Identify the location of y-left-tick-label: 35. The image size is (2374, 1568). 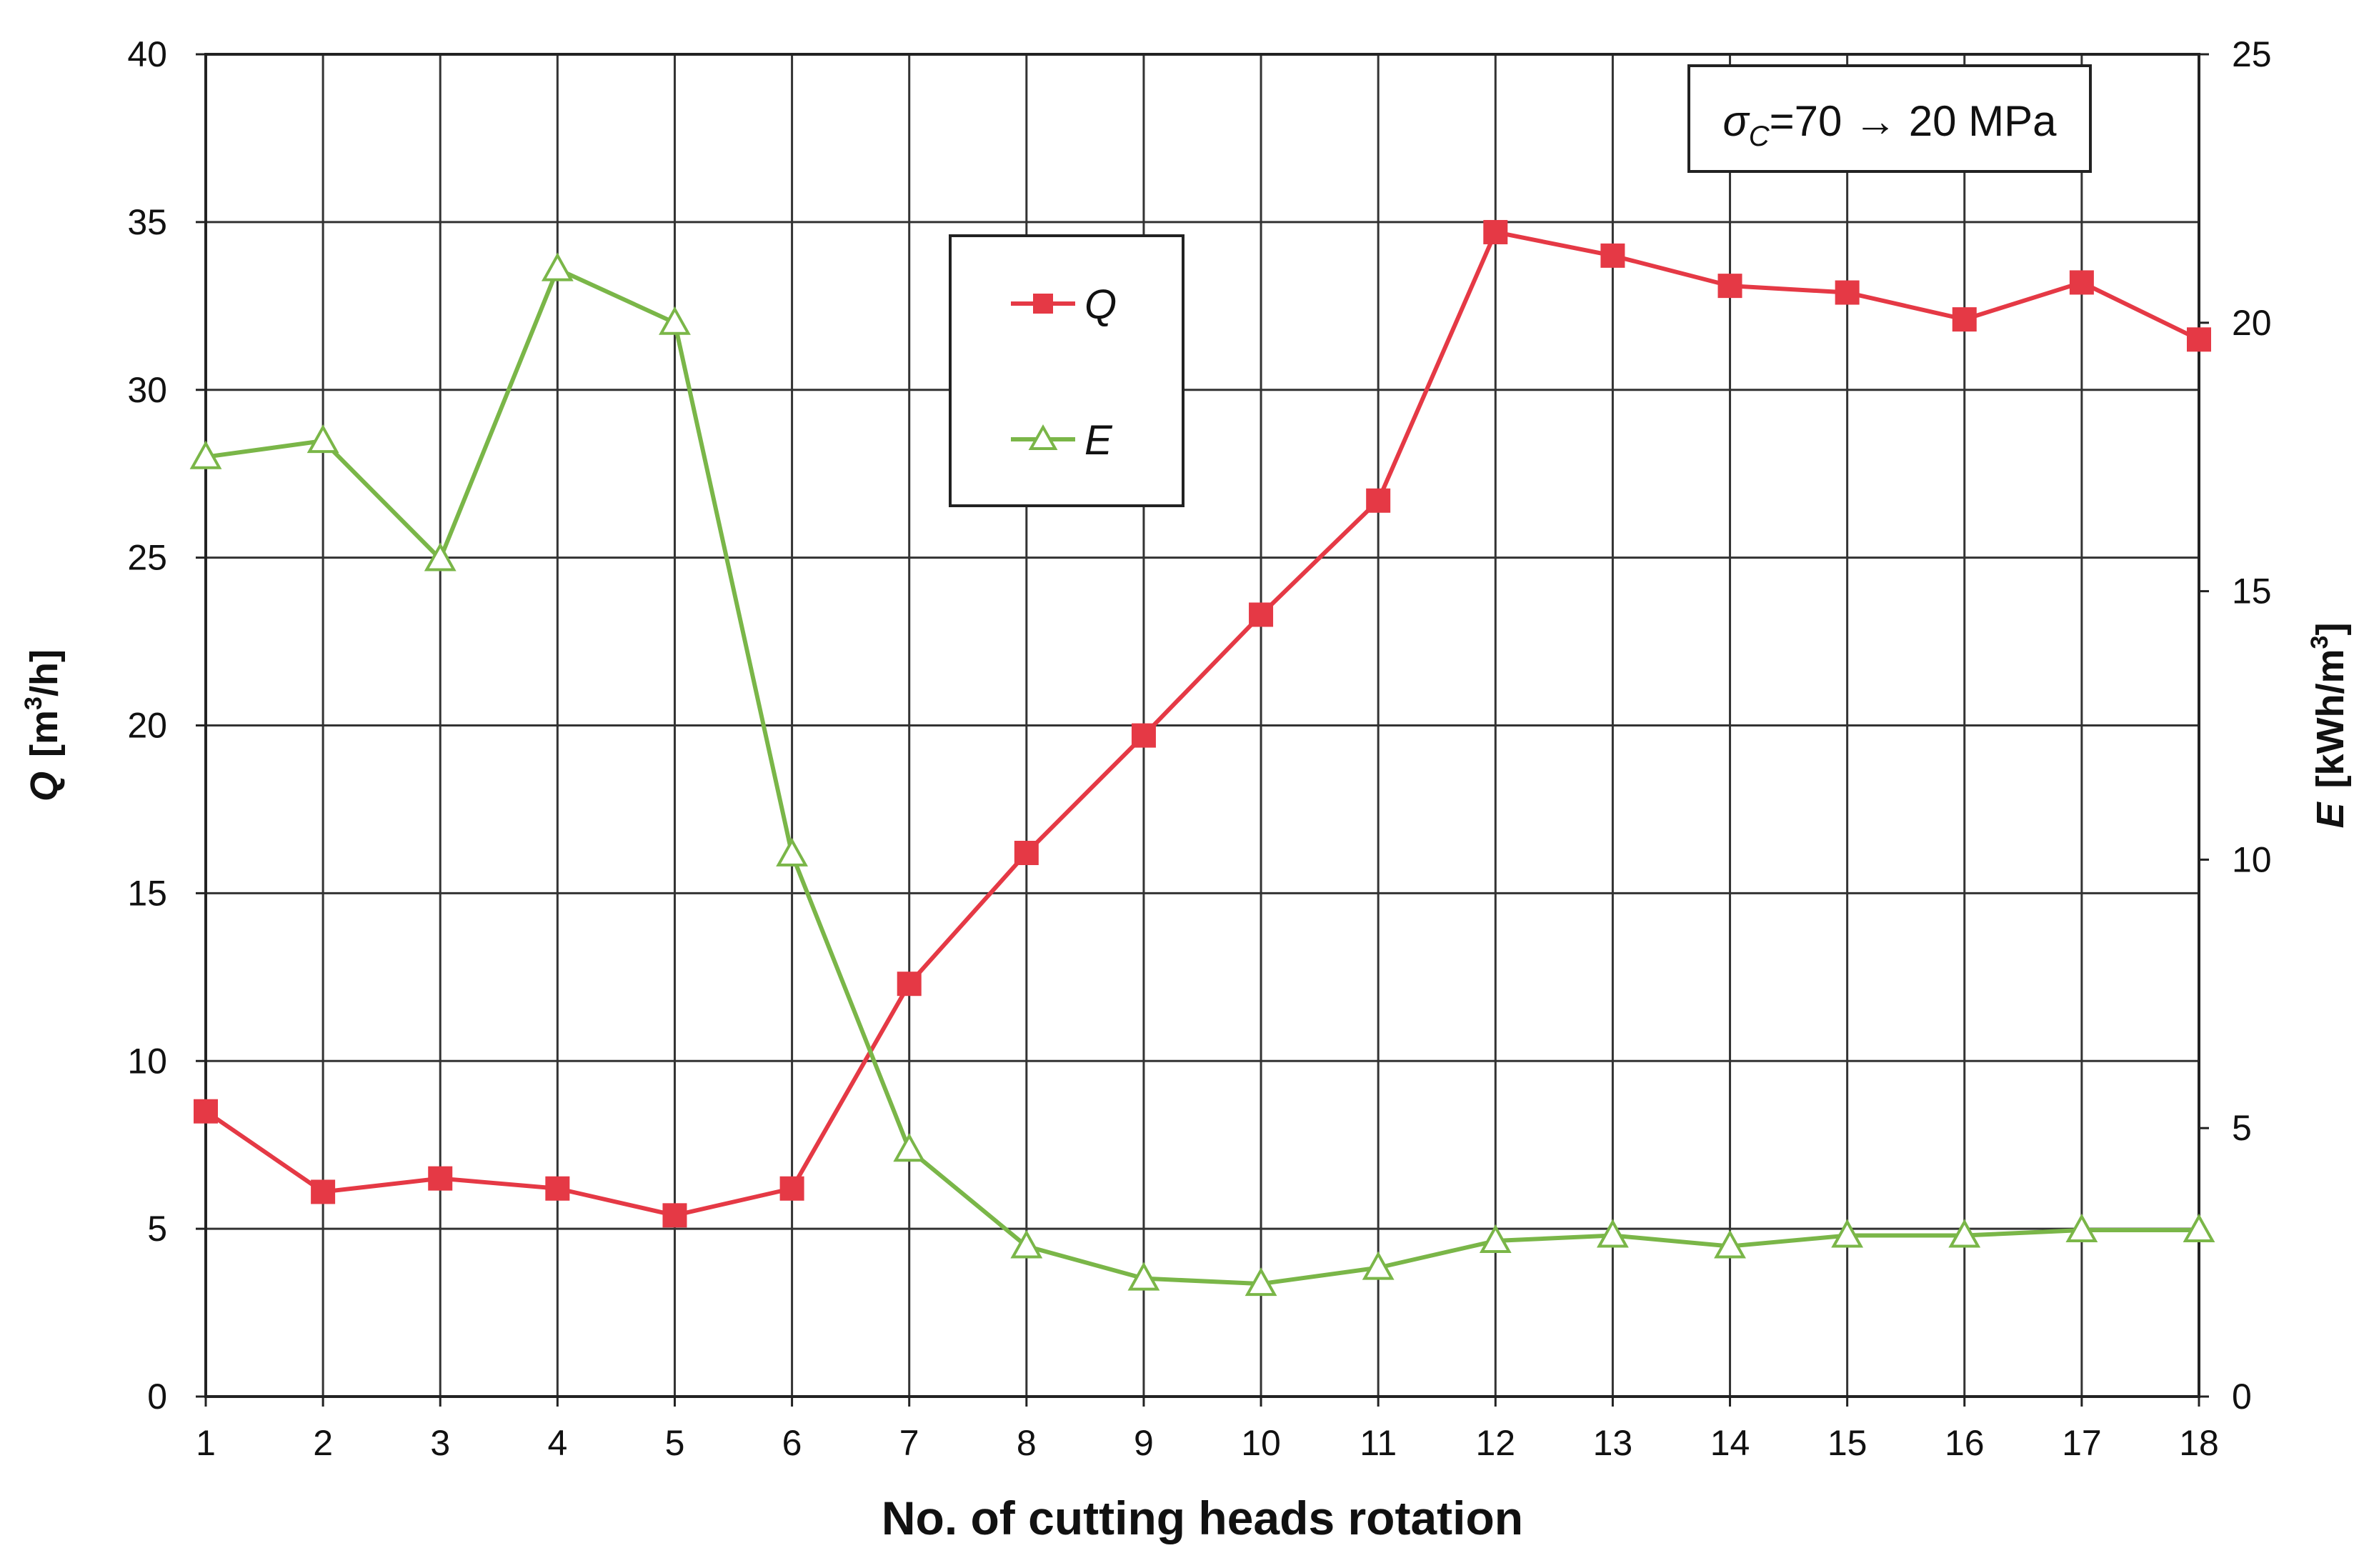
(147, 222).